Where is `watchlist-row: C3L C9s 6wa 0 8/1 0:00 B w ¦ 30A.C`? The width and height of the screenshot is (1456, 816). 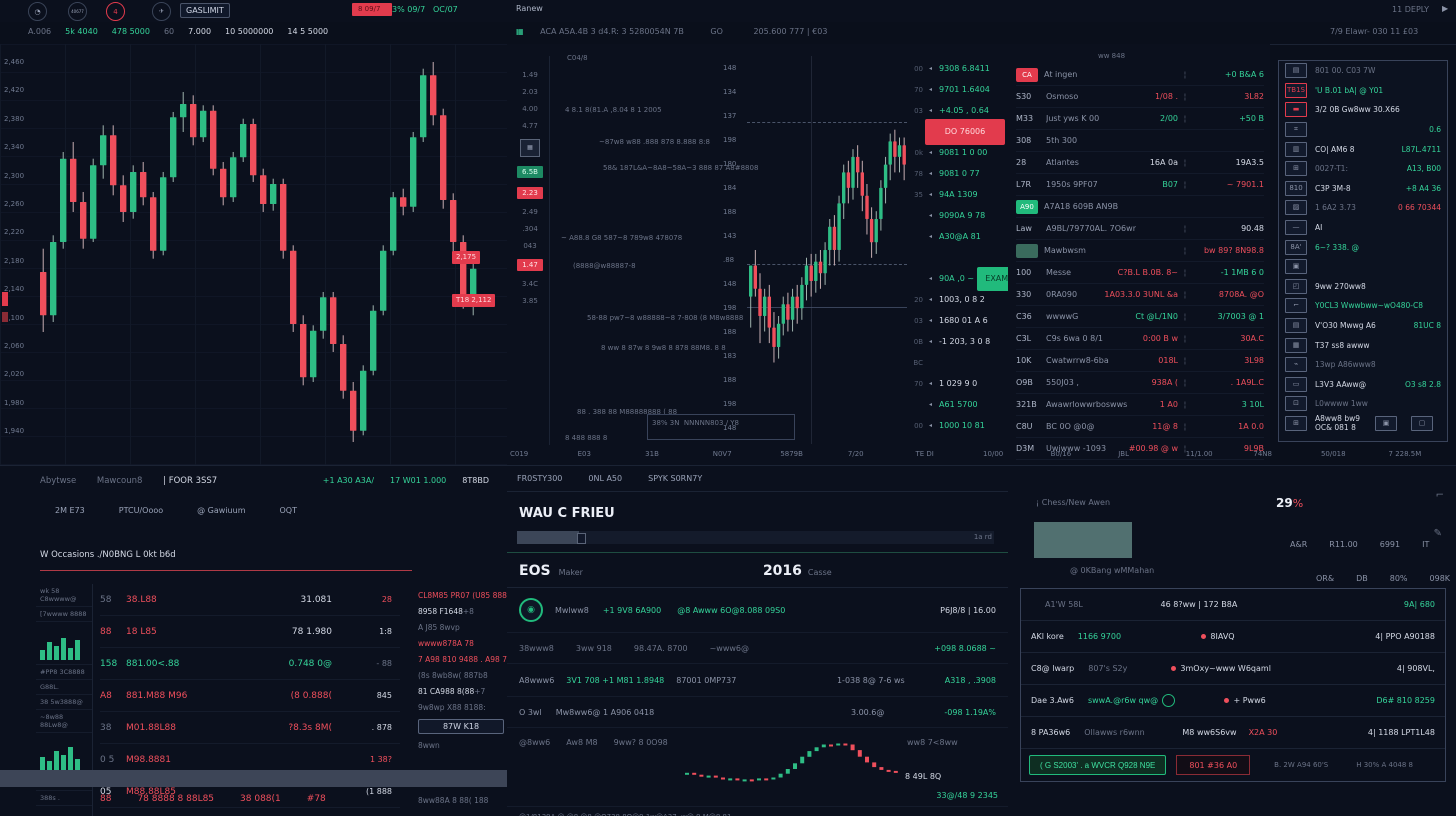 watchlist-row: C3L C9s 6wa 0 8/1 0:00 B w ¦ 30A.C is located at coordinates (1140, 339).